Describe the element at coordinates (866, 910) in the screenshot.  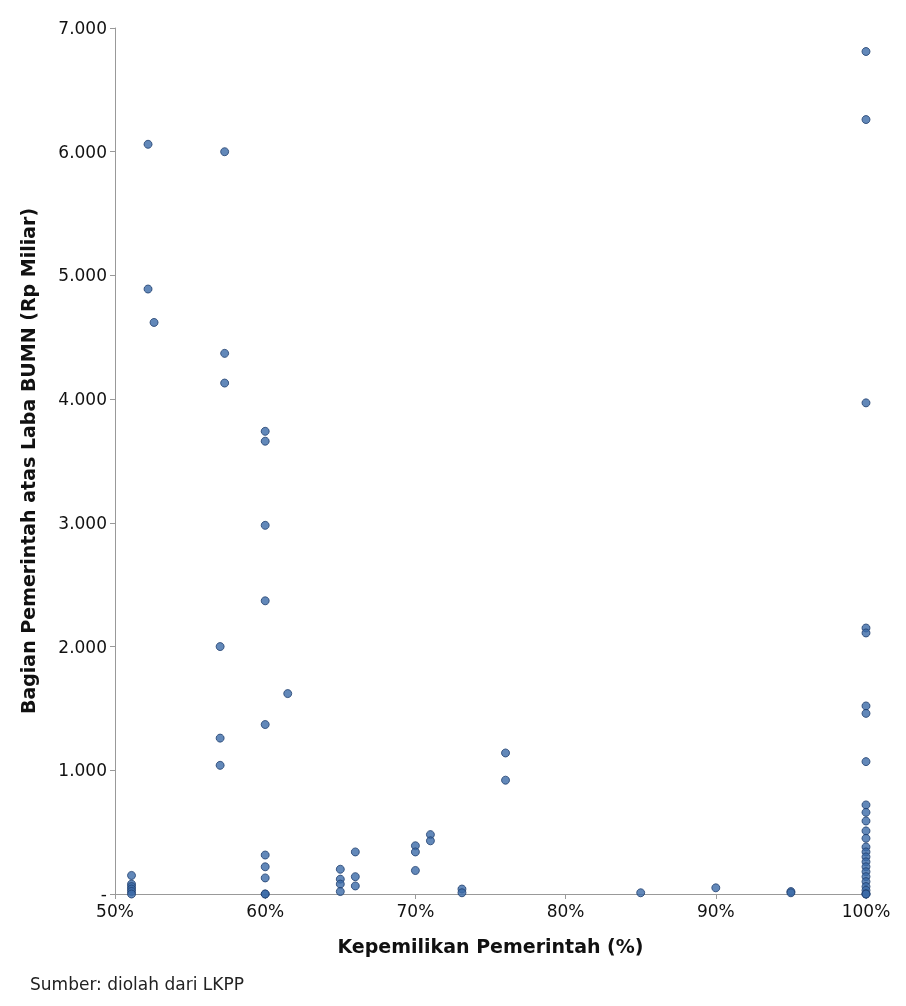
I see `x-tick-label: 100%` at that location.